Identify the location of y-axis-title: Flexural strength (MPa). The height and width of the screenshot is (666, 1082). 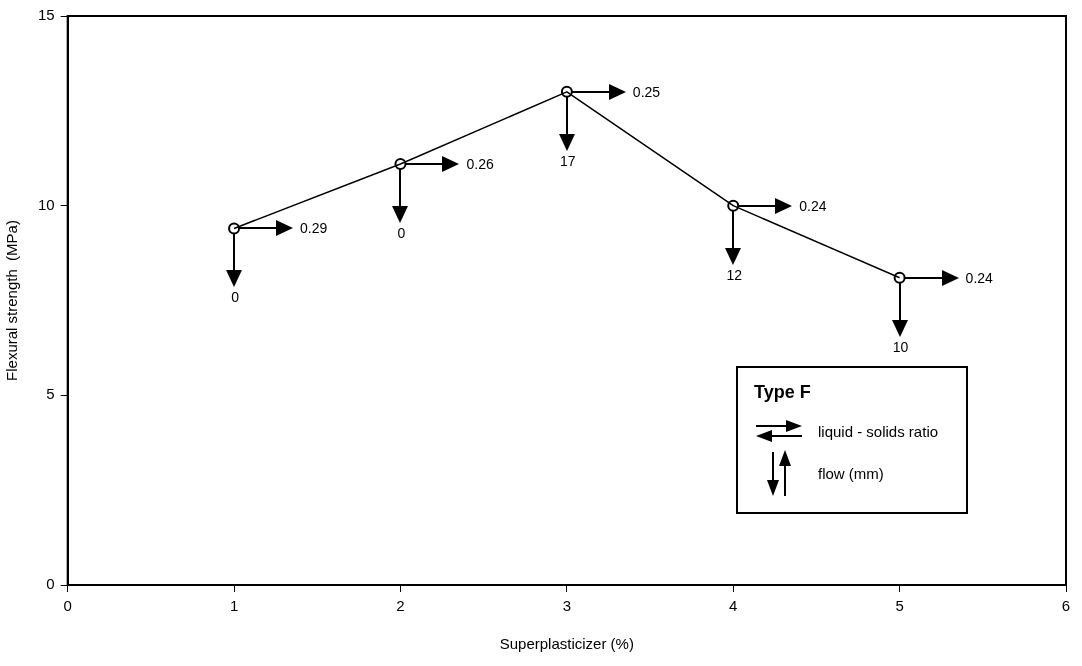
(12, 300).